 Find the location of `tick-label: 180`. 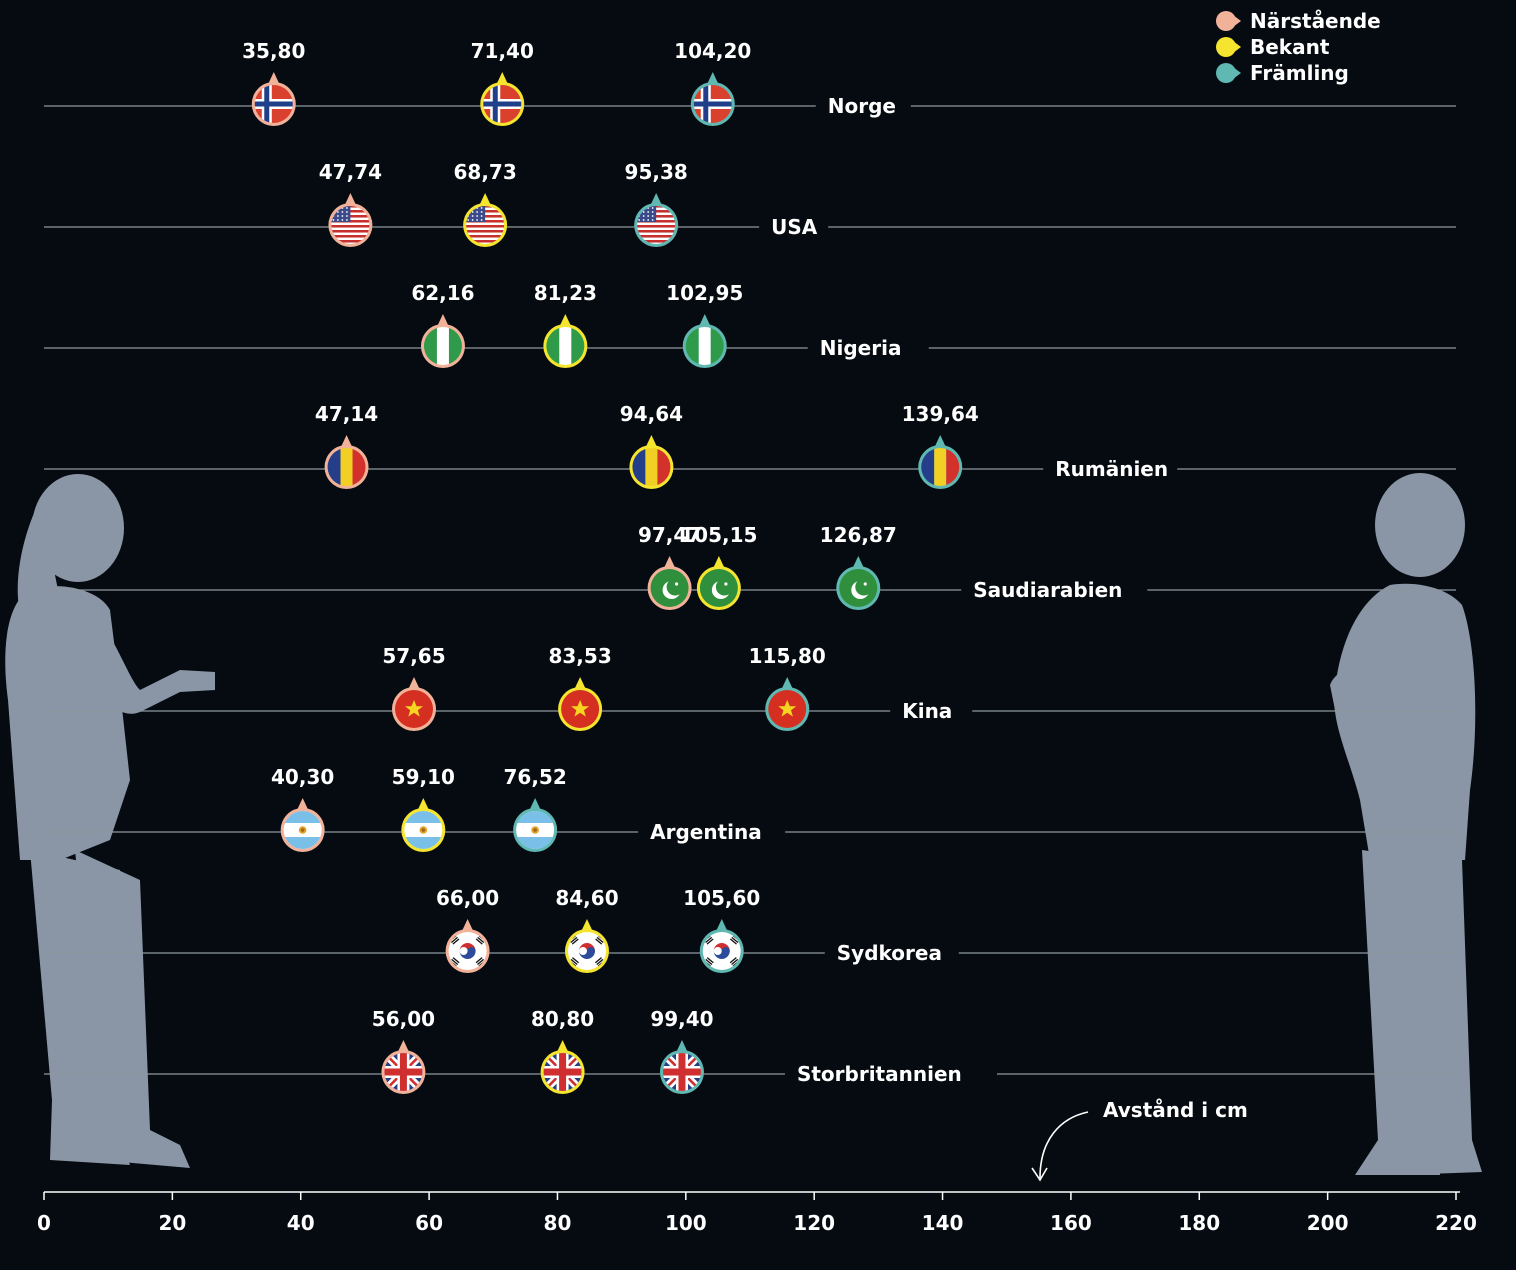

tick-label: 180 is located at coordinates (1199, 1223).